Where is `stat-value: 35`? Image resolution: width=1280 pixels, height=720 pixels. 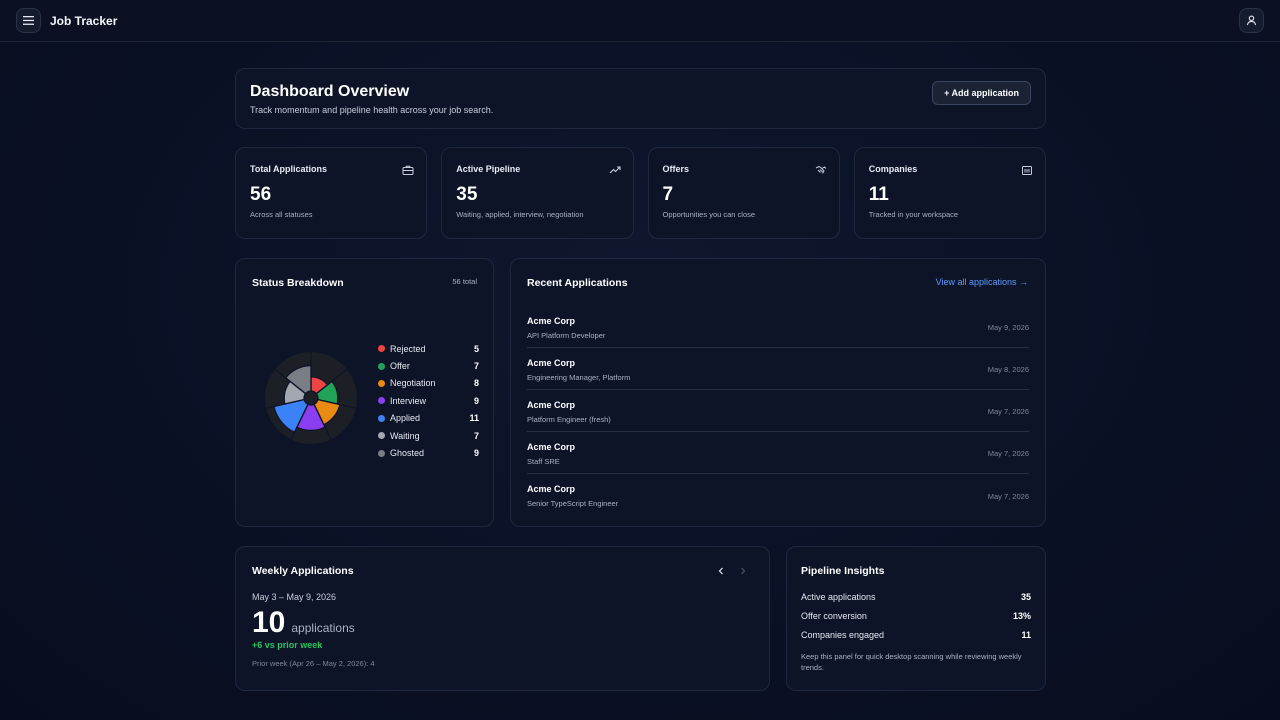 stat-value: 35 is located at coordinates (467, 194).